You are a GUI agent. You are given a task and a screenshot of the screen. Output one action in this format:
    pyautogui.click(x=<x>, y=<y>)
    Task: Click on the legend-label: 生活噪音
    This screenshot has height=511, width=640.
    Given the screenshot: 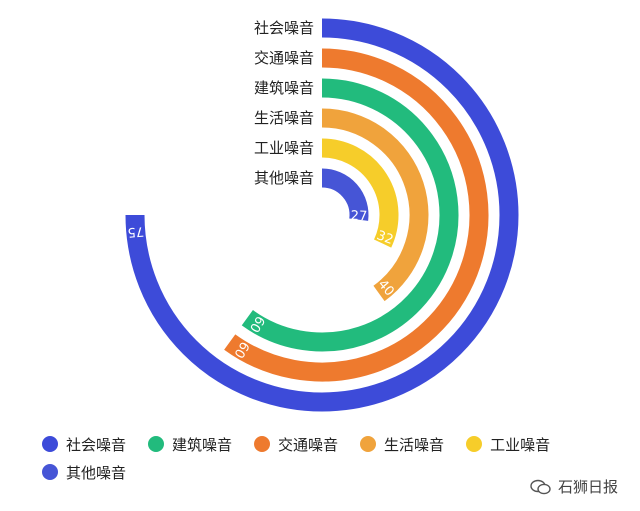 What is the action you would take?
    pyautogui.click(x=414, y=444)
    